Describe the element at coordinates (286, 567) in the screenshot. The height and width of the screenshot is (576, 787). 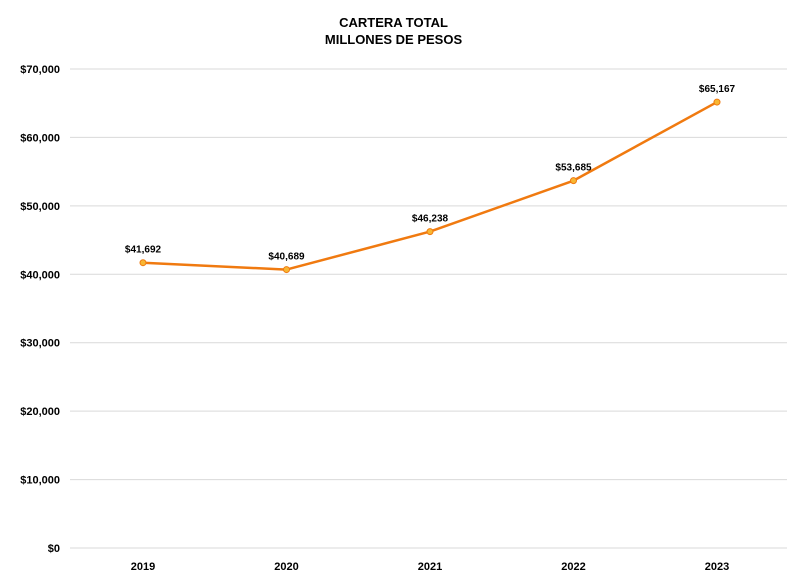
I see `x-tick-label: 2020` at that location.